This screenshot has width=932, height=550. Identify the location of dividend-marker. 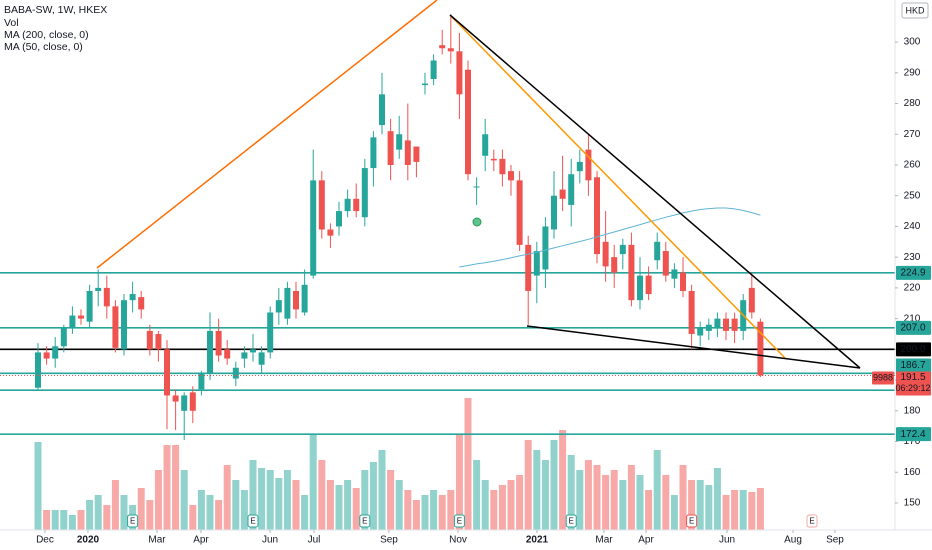
(477, 222).